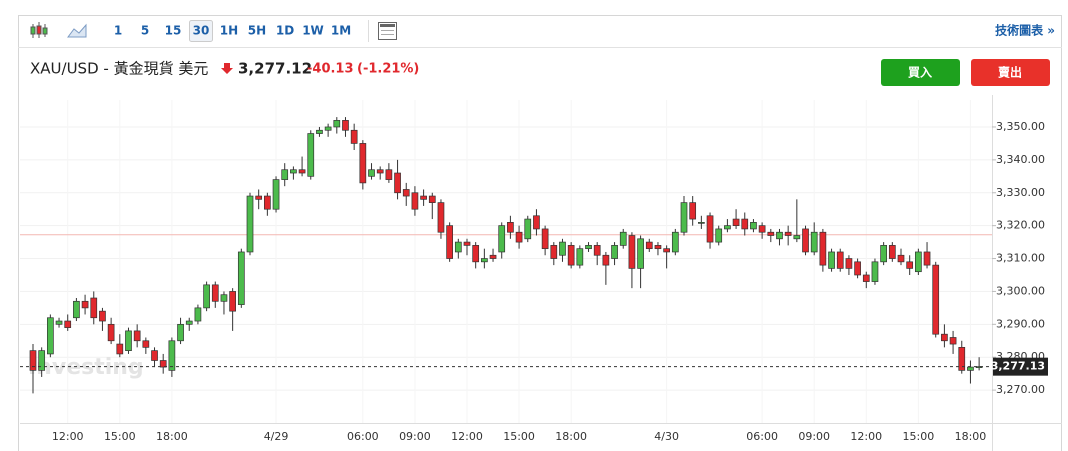 The height and width of the screenshot is (451, 1068). What do you see at coordinates (39, 30) in the screenshot?
I see `candle-icon` at bounding box center [39, 30].